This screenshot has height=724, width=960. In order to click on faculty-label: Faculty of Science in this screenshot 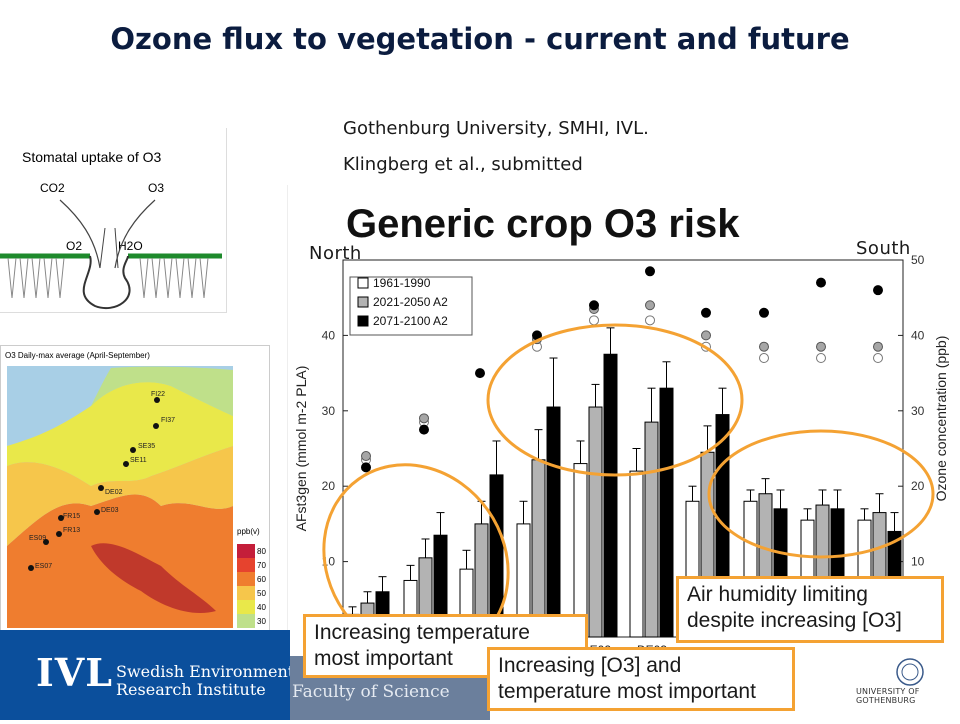, I will do `click(371, 692)`.